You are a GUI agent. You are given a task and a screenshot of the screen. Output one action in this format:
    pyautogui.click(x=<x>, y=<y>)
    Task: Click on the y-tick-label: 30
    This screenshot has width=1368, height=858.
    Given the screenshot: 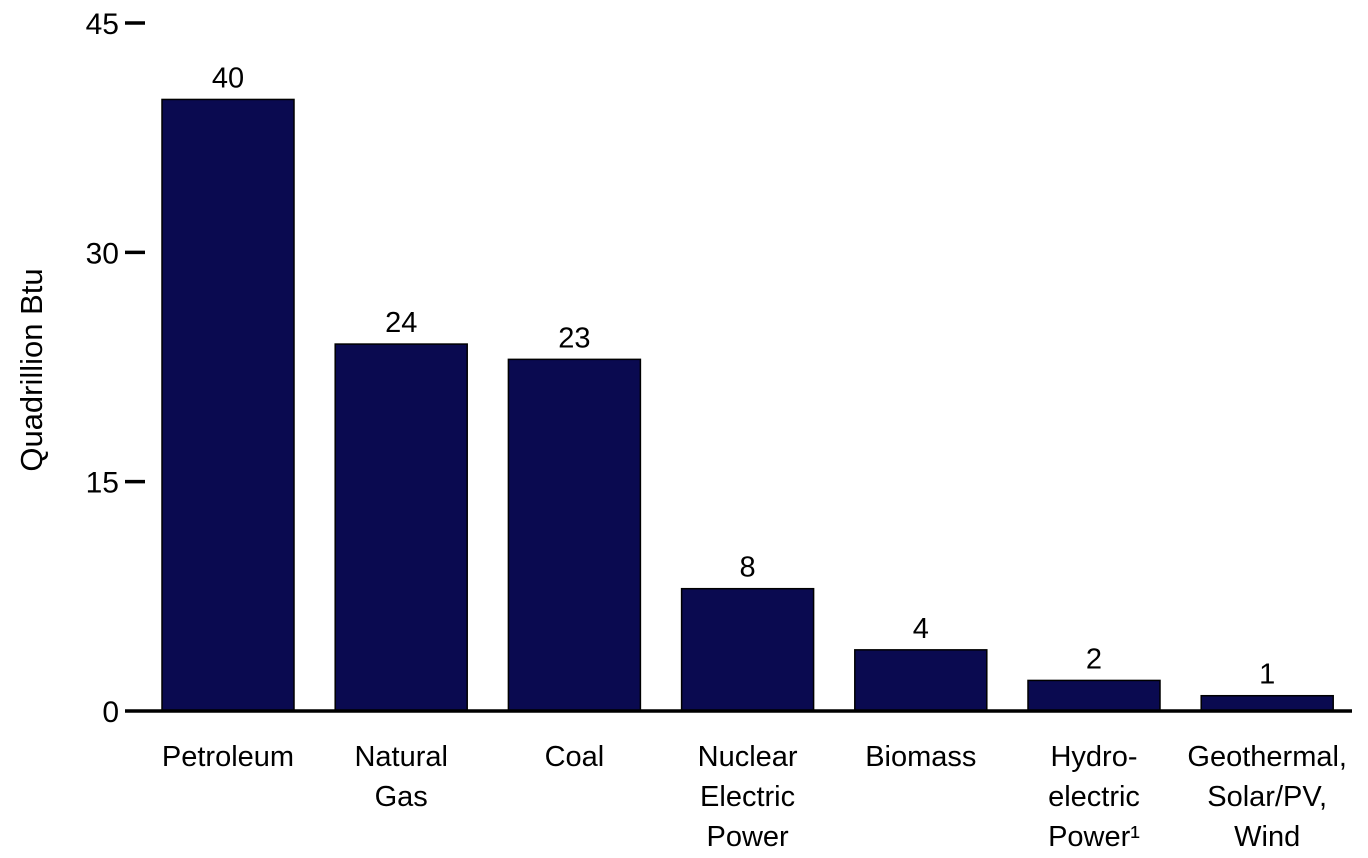 What is the action you would take?
    pyautogui.click(x=102, y=253)
    